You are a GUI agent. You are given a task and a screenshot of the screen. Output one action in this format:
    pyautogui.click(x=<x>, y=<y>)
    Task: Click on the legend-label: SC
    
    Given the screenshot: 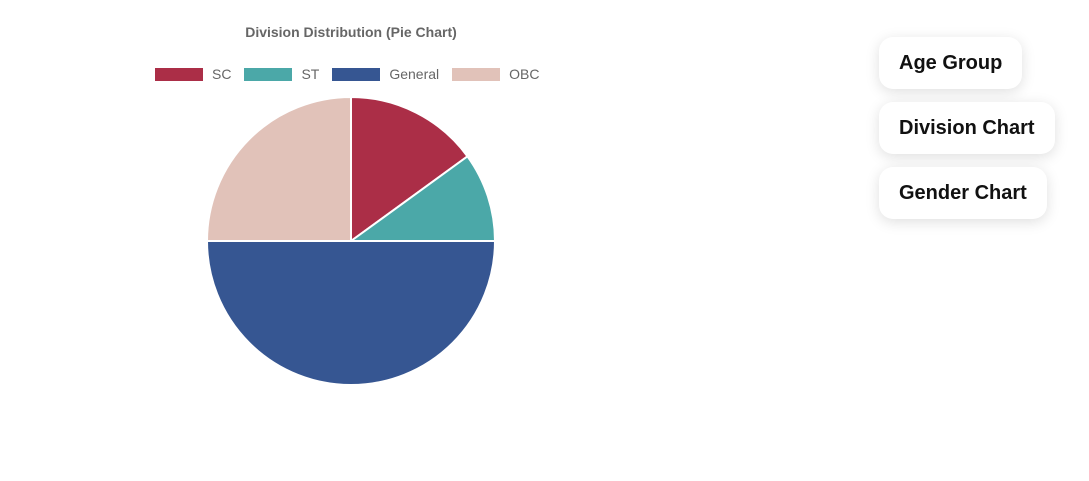 What is the action you would take?
    pyautogui.click(x=222, y=74)
    